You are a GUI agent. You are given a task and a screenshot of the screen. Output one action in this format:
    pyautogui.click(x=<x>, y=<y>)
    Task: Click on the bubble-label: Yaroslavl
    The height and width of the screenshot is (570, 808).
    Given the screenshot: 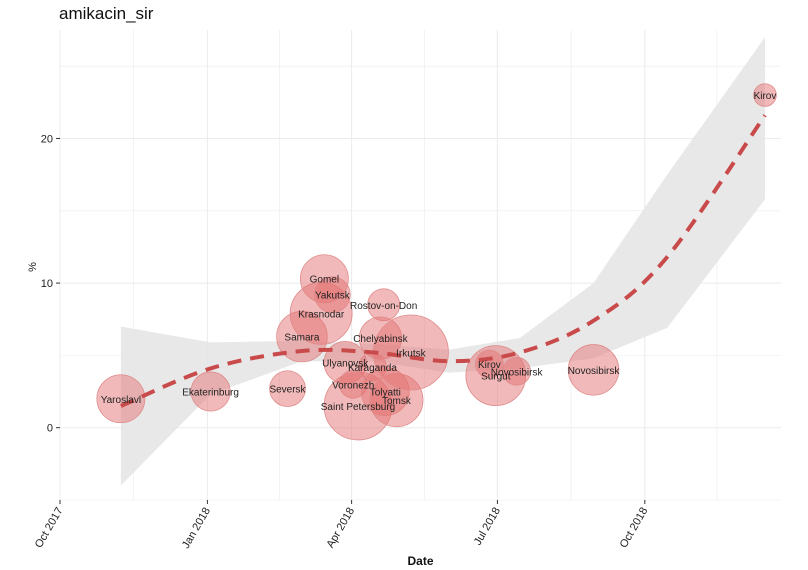 What is the action you would take?
    pyautogui.click(x=121, y=400)
    